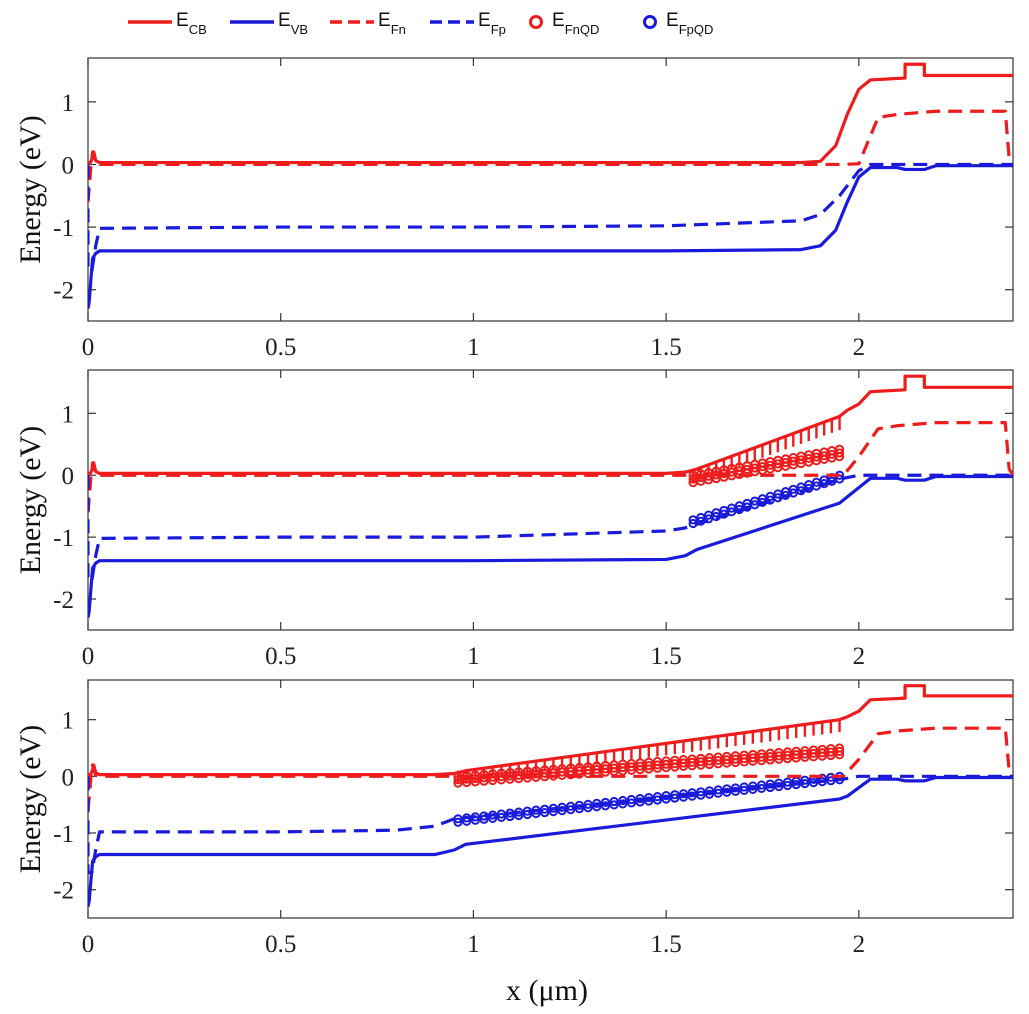 Image resolution: width=1029 pixels, height=1014 pixels. I want to click on y-tick-label: 1, so click(68, 721).